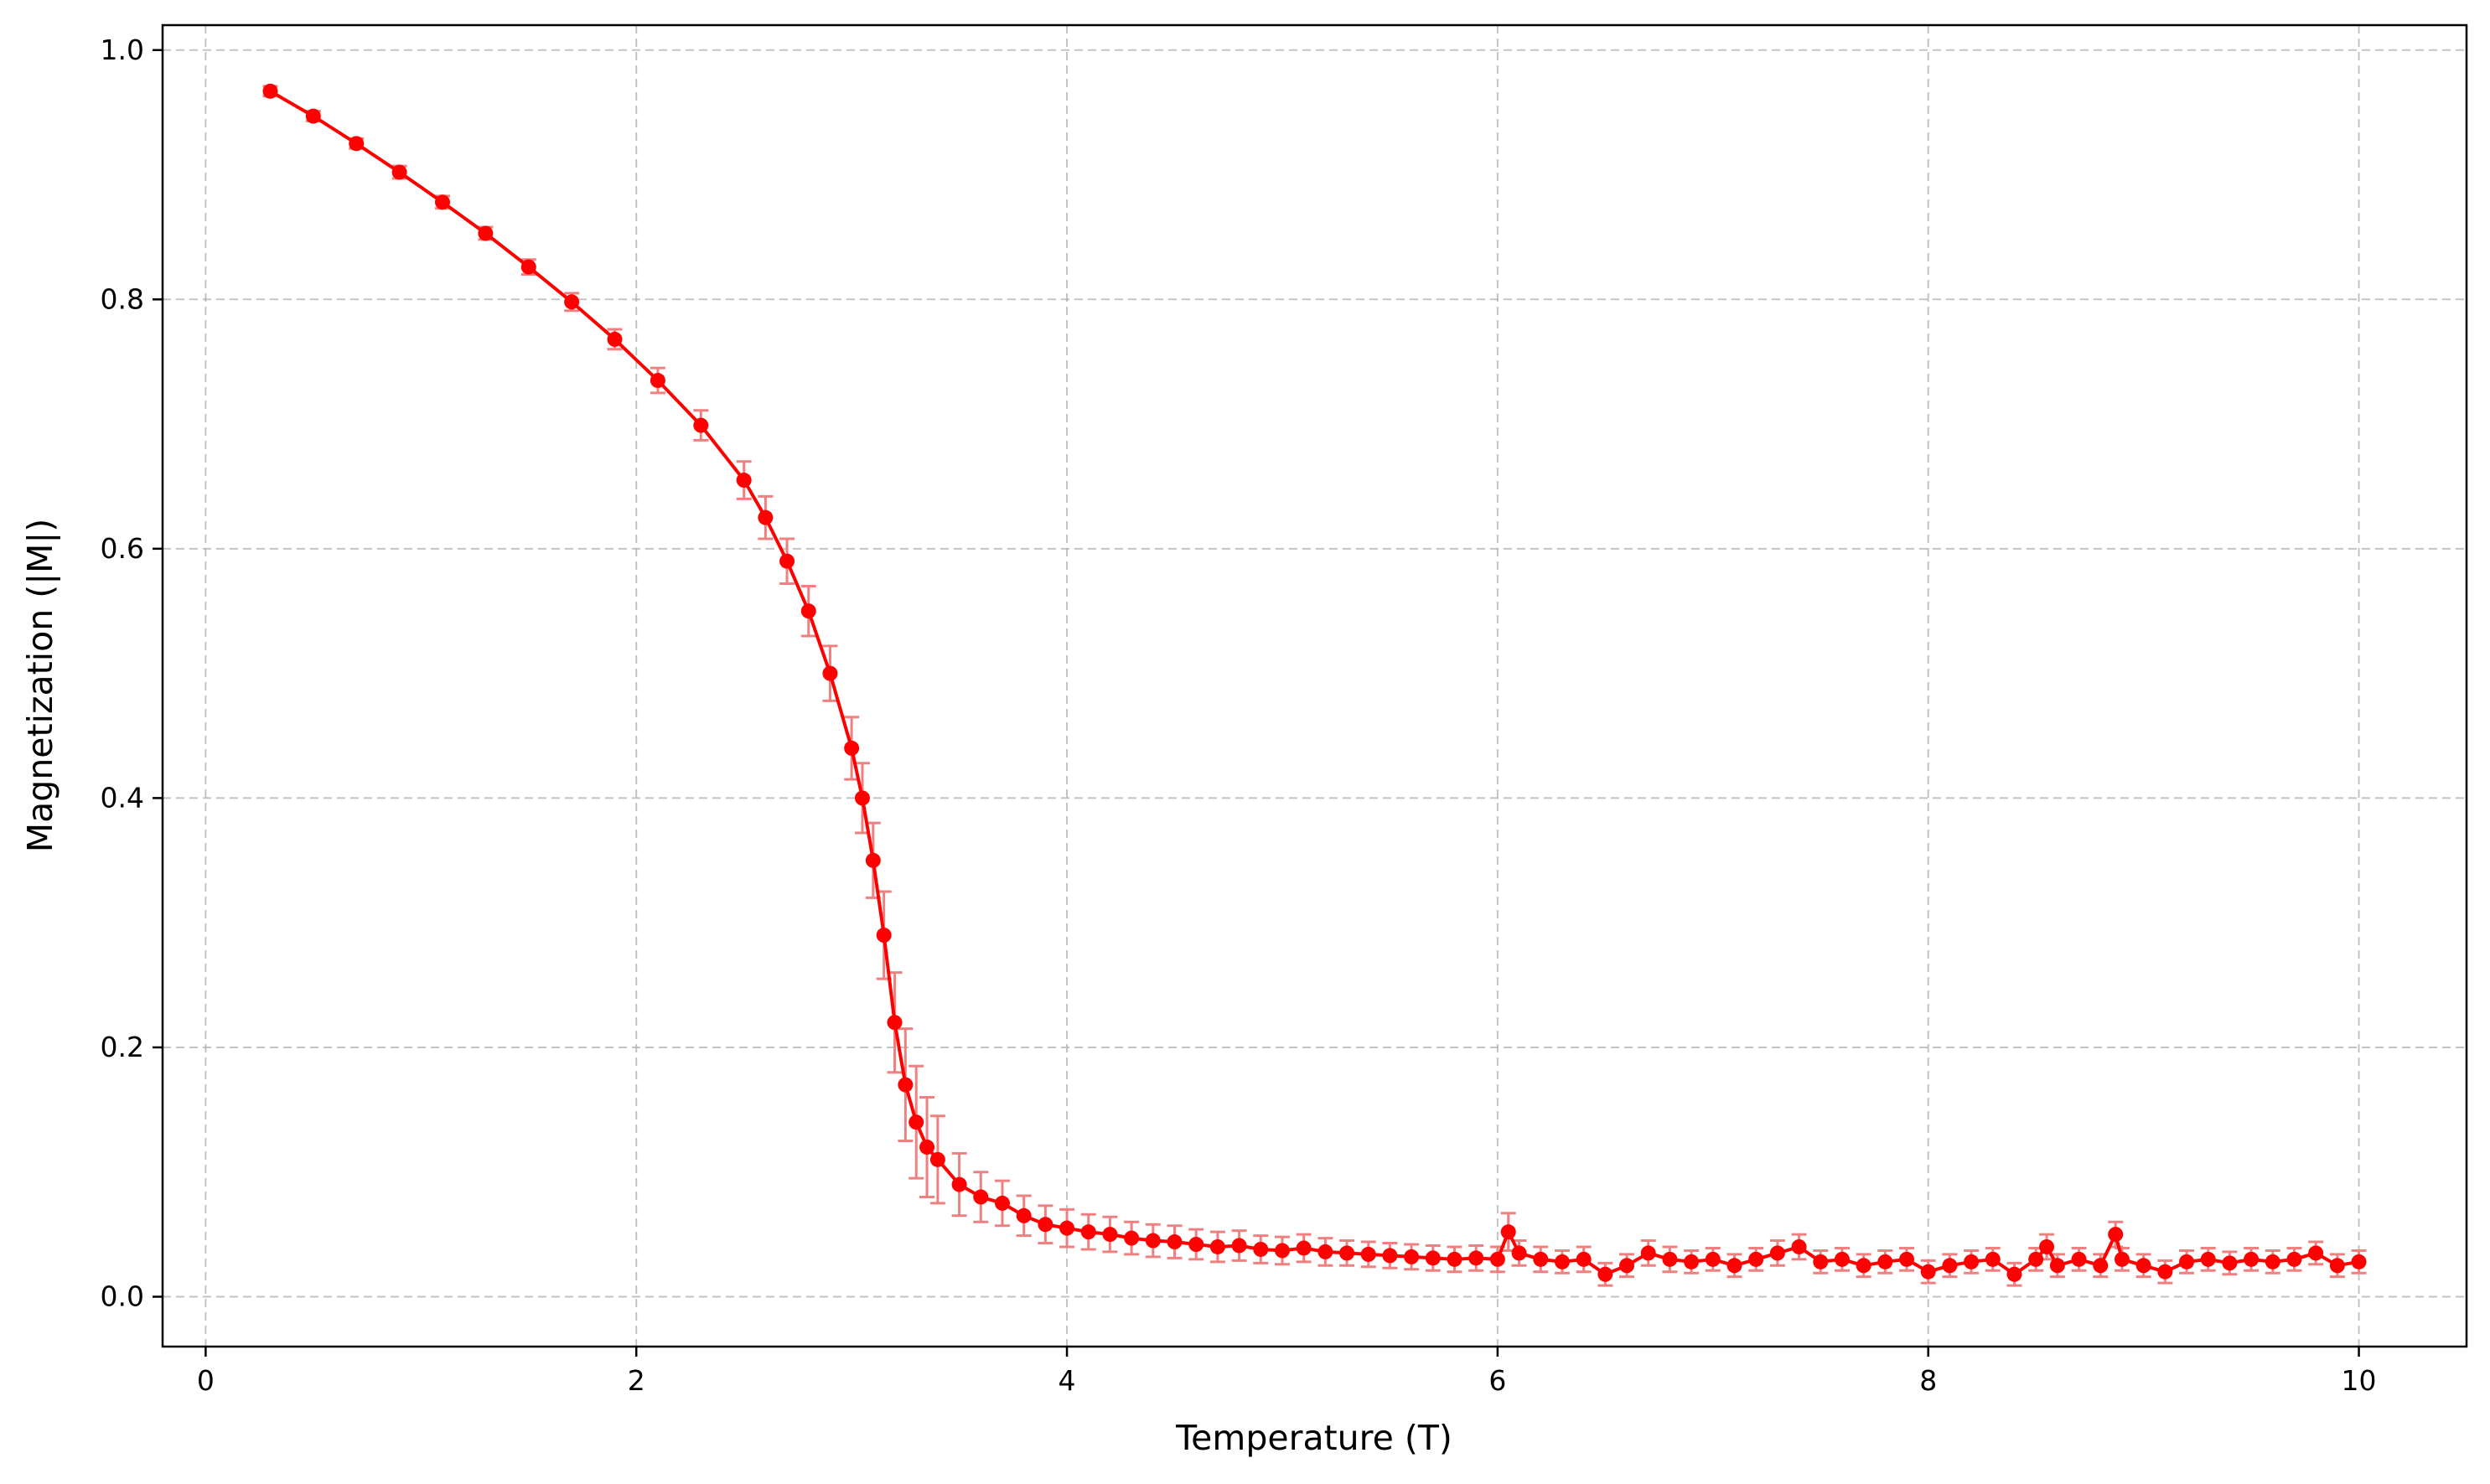  I want to click on x-tick-label: 6, so click(1497, 1380).